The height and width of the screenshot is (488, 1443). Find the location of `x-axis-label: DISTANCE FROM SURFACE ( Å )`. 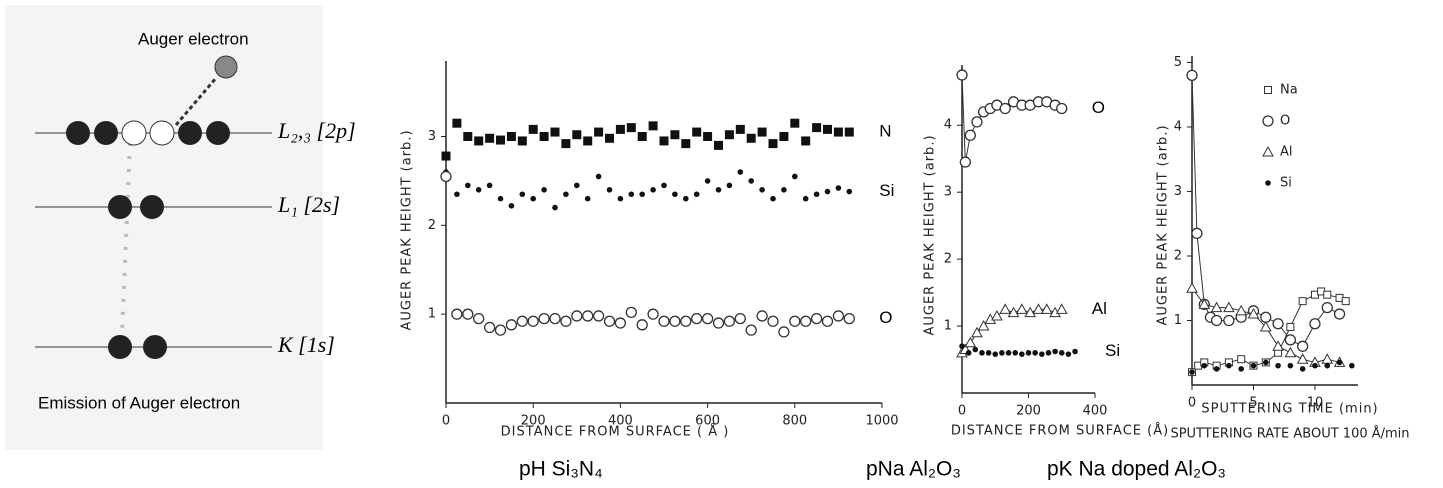

x-axis-label: DISTANCE FROM SURFACE ( Å ) is located at coordinates (615, 432).